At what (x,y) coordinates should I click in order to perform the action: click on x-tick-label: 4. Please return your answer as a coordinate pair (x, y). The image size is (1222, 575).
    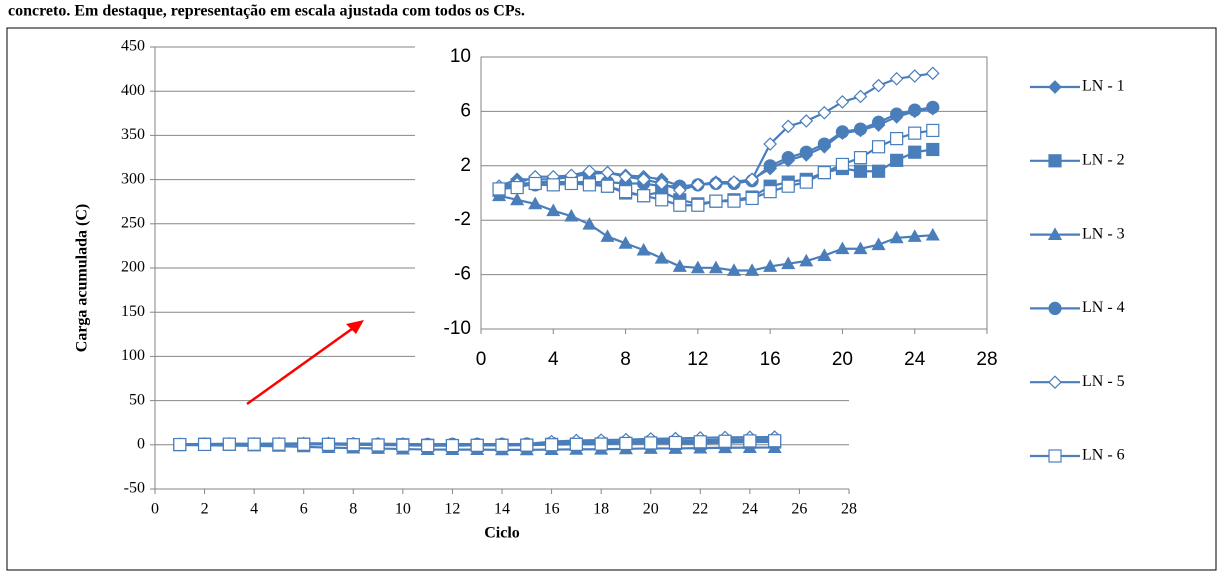
    Looking at the image, I should click on (553, 359).